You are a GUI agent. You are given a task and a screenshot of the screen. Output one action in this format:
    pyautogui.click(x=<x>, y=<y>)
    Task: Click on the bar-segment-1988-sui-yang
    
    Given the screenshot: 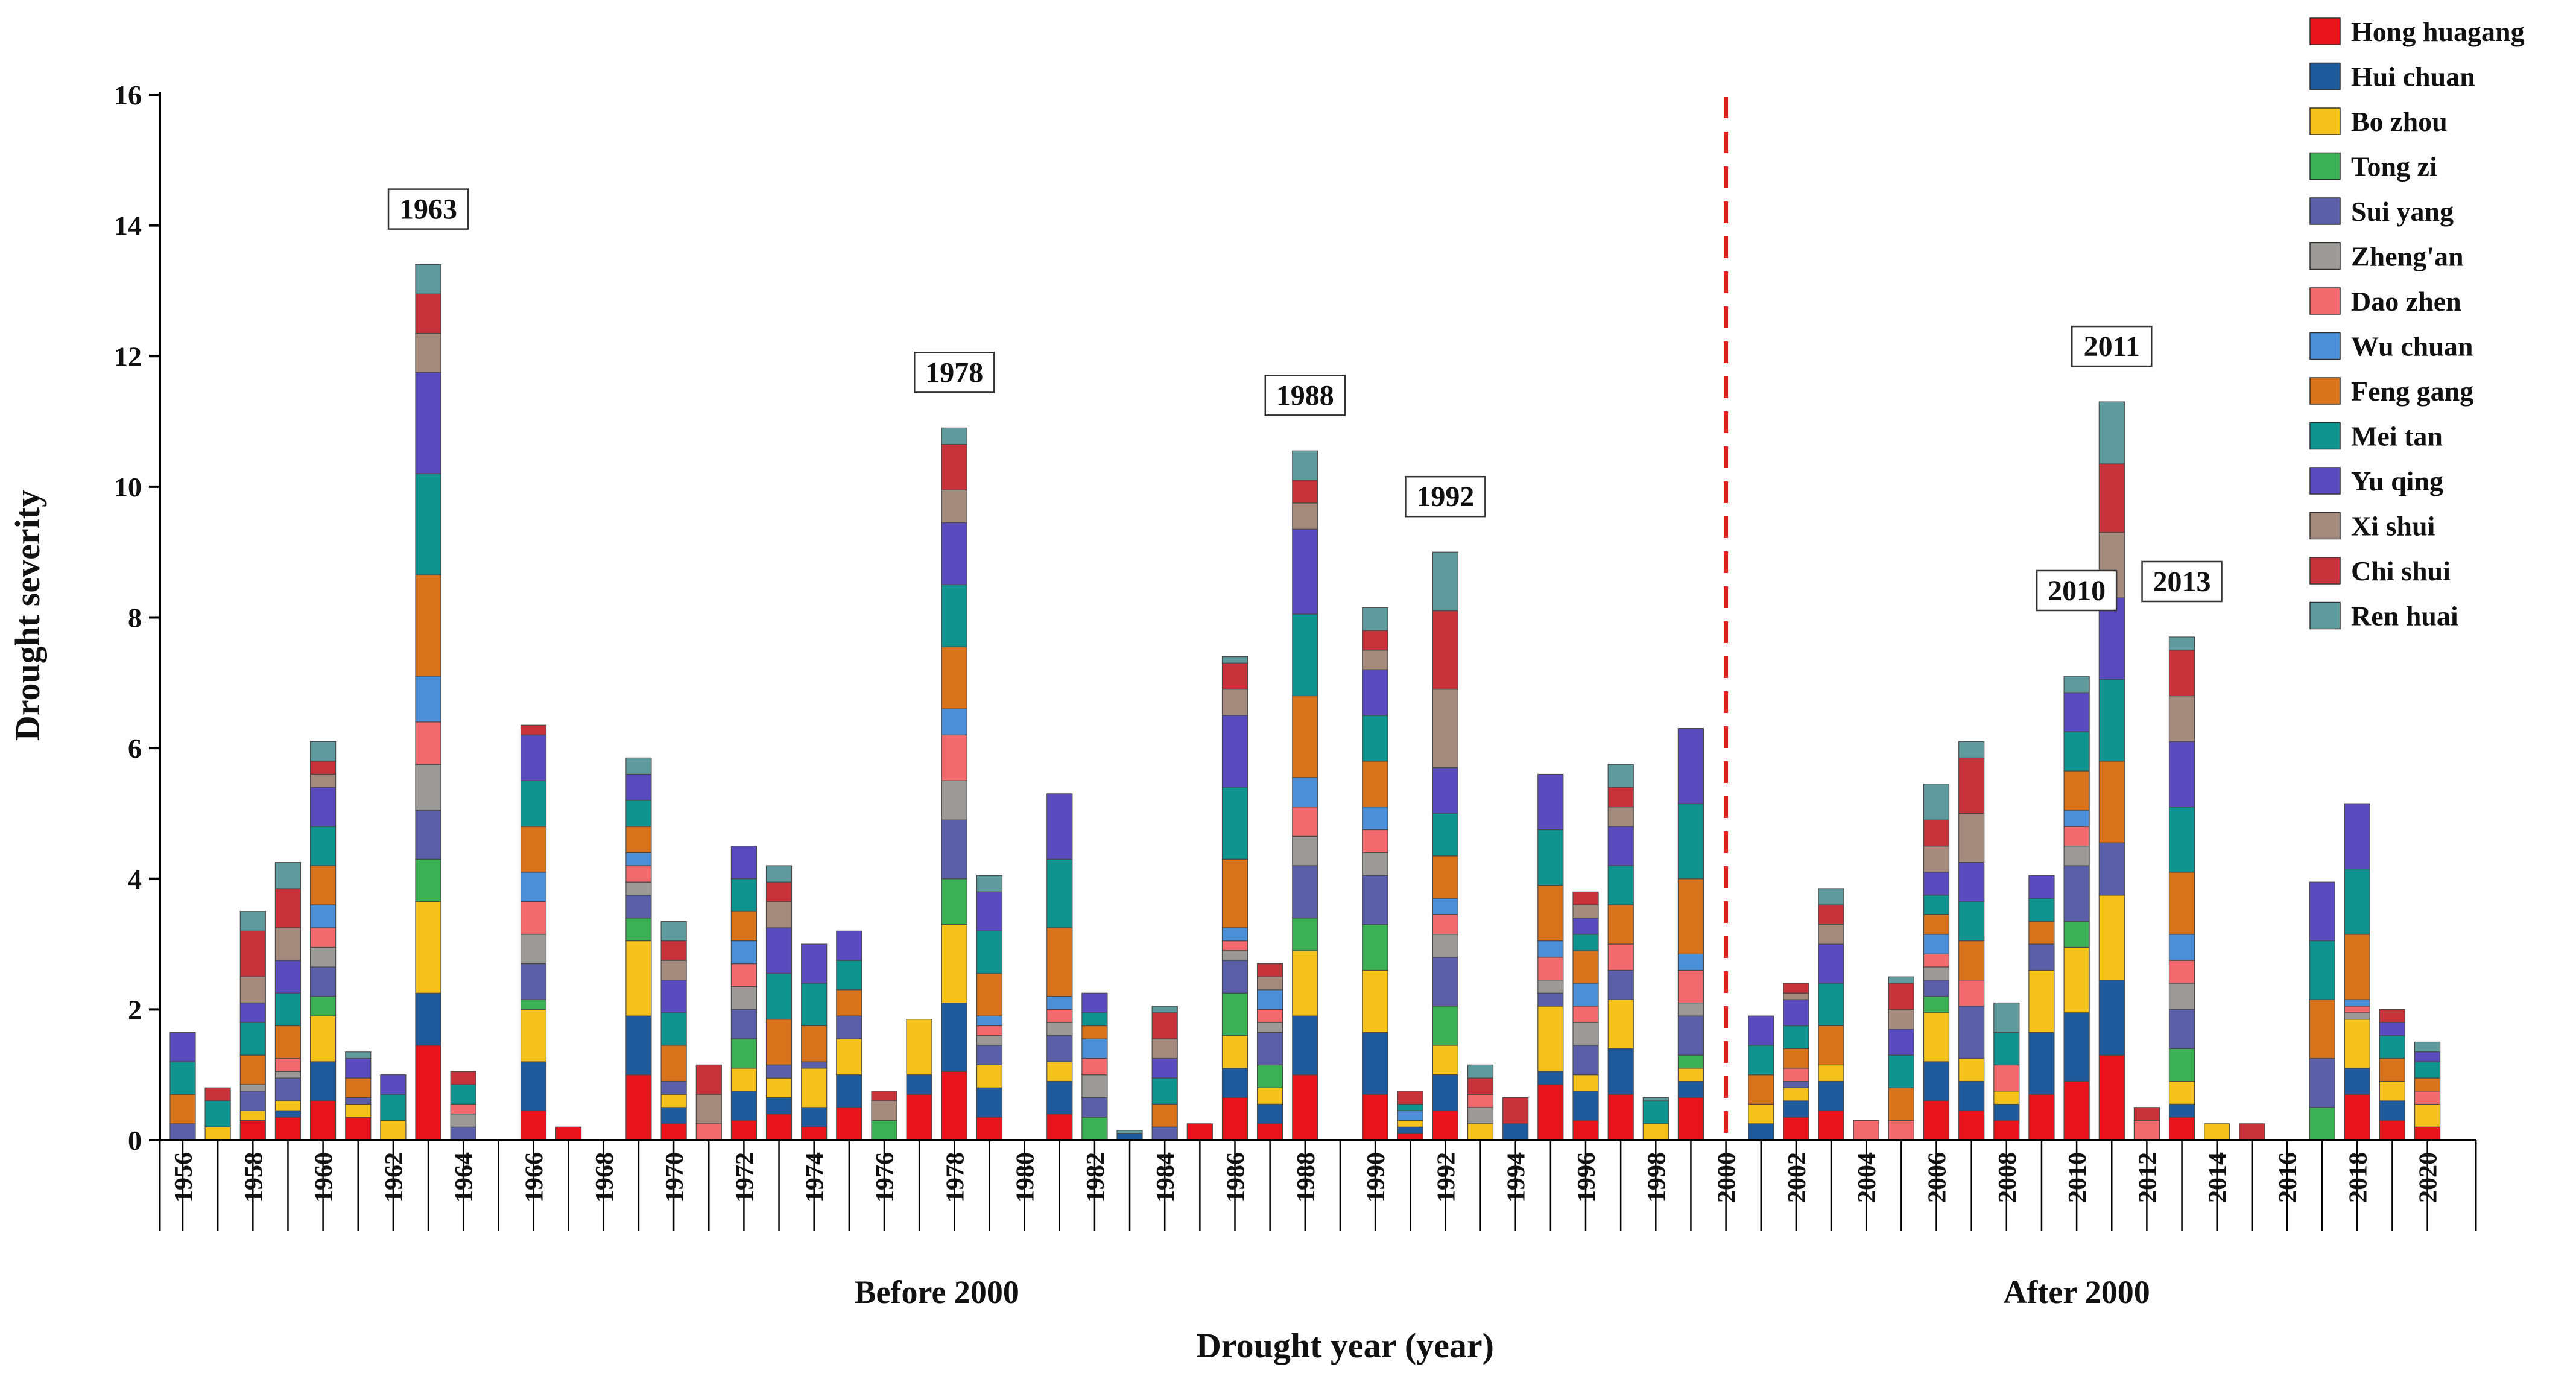 What is the action you would take?
    pyautogui.click(x=1305, y=892)
    